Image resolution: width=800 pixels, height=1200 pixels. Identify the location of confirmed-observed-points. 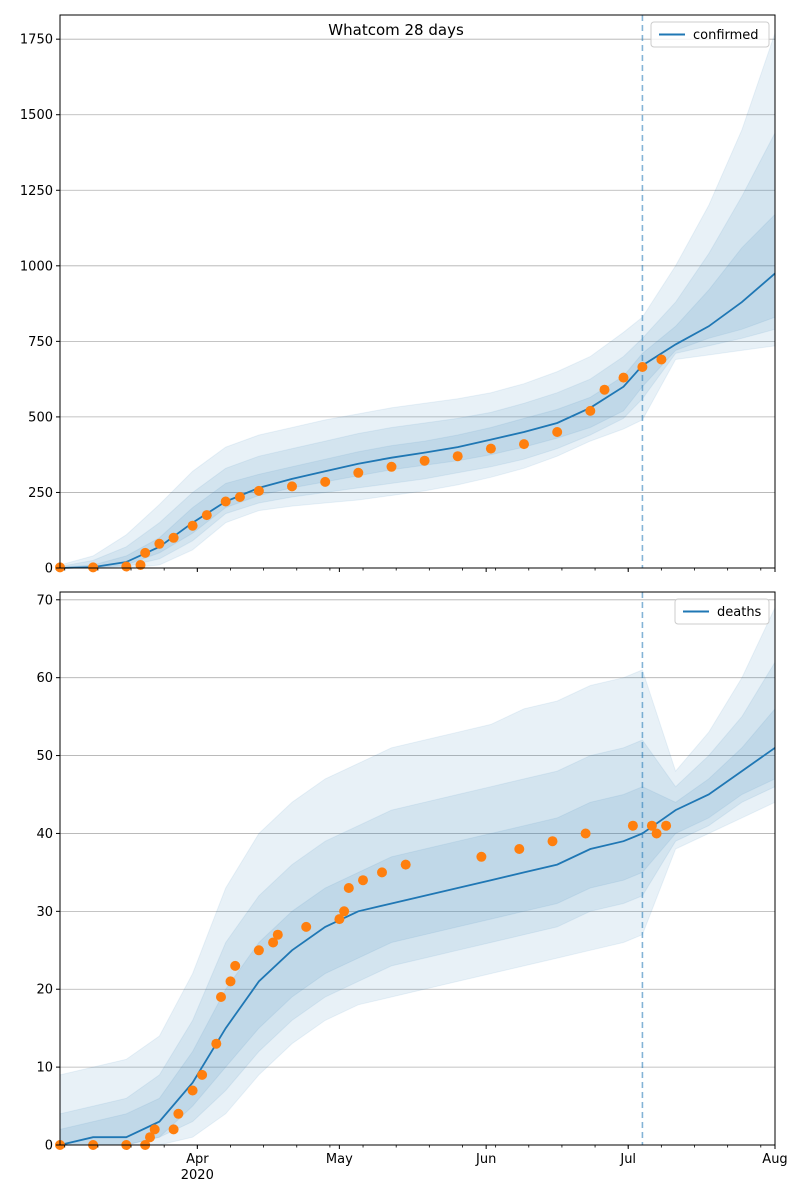
(361, 463).